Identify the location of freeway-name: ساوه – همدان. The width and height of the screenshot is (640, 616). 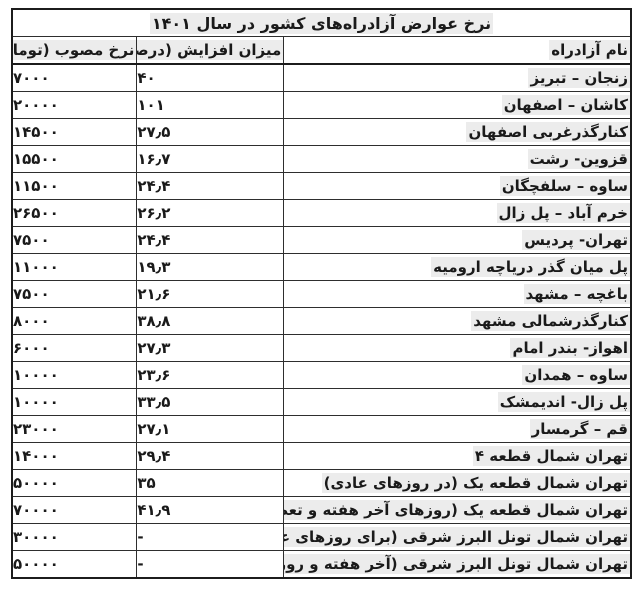
(576, 375).